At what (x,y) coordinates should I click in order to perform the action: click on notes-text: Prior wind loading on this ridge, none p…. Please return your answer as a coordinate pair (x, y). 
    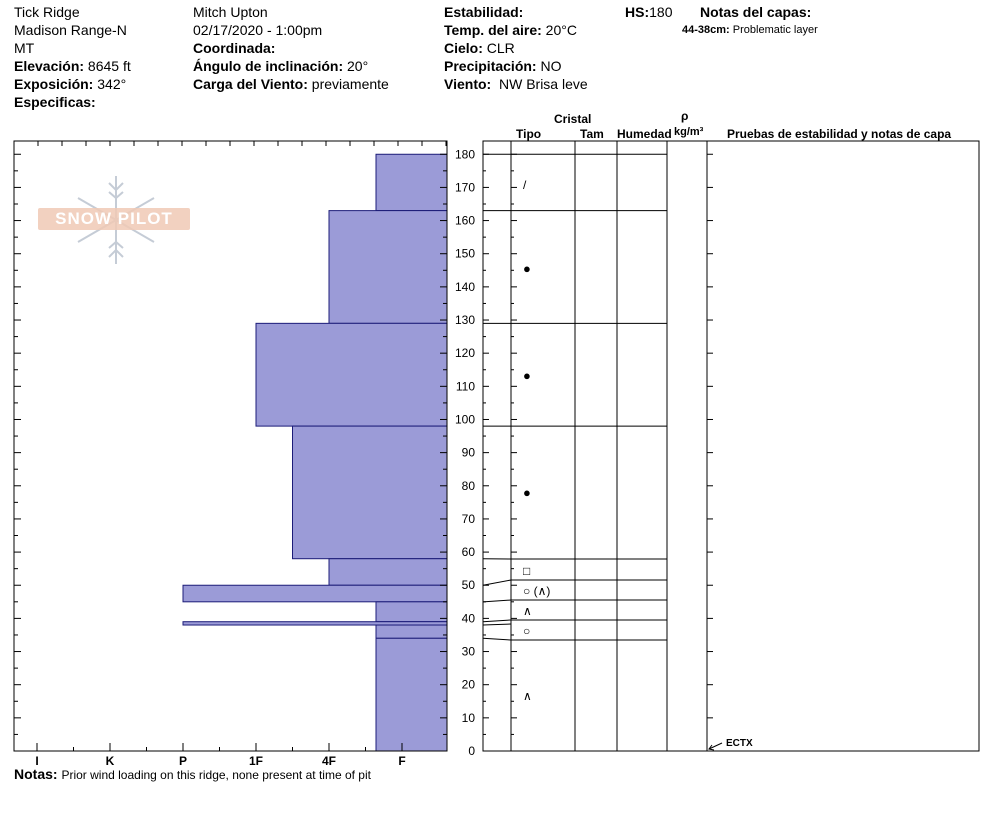
    Looking at the image, I should click on (216, 775).